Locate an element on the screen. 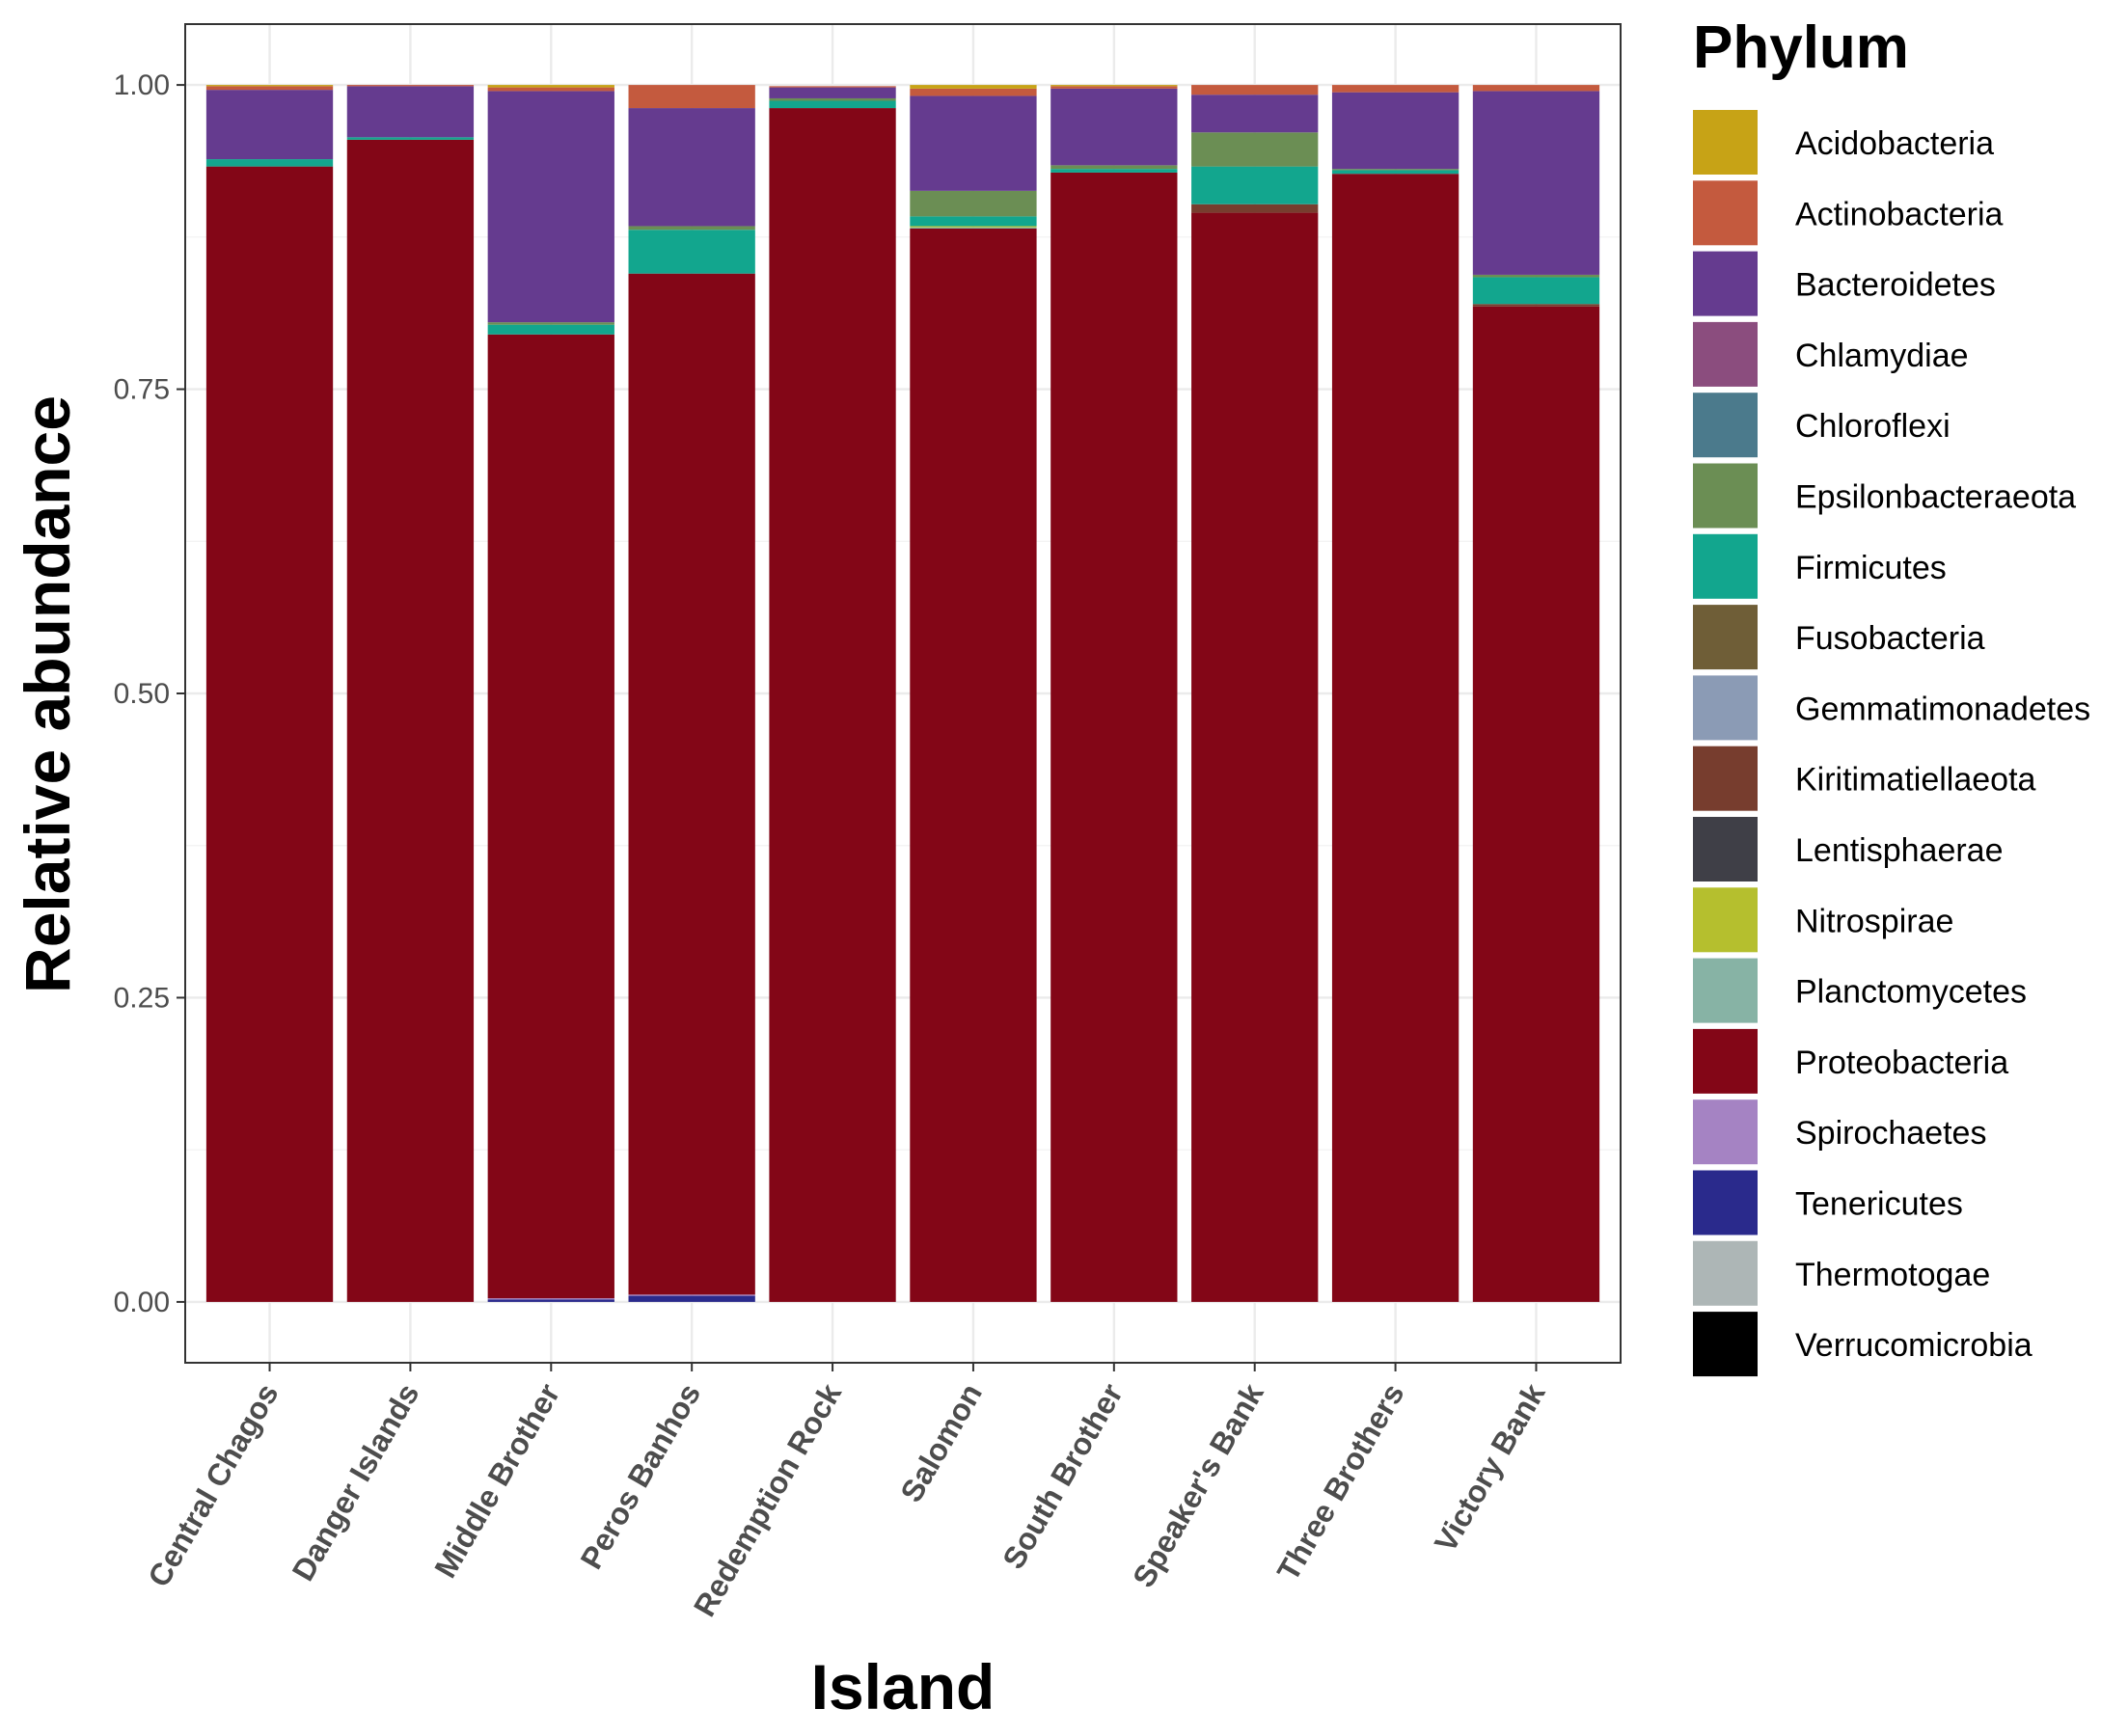 The height and width of the screenshot is (1736, 2128). legend-label: Kiritimatiellaeota is located at coordinates (1915, 781).